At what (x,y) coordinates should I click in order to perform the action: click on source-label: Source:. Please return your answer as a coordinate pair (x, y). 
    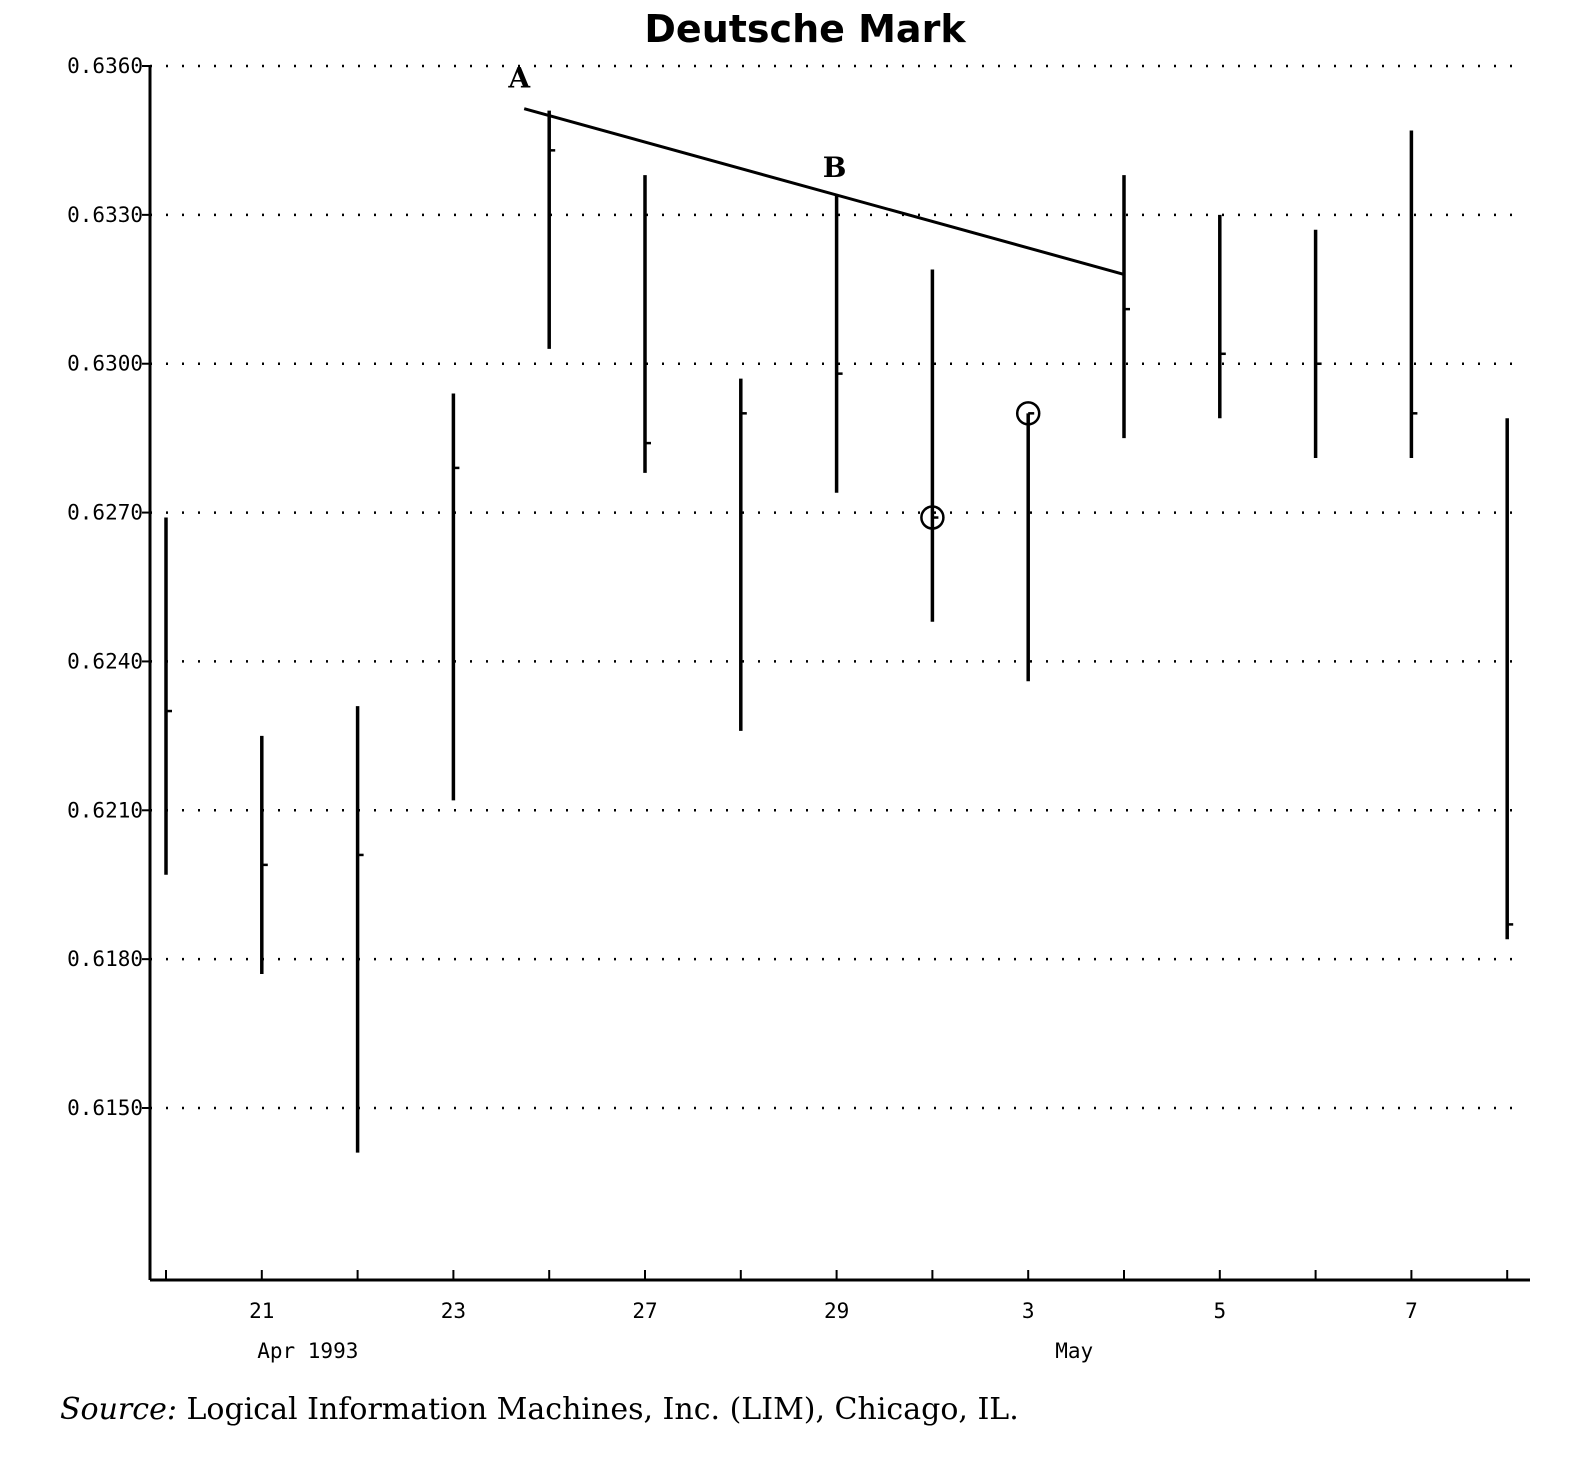
    Looking at the image, I should click on (118, 1409).